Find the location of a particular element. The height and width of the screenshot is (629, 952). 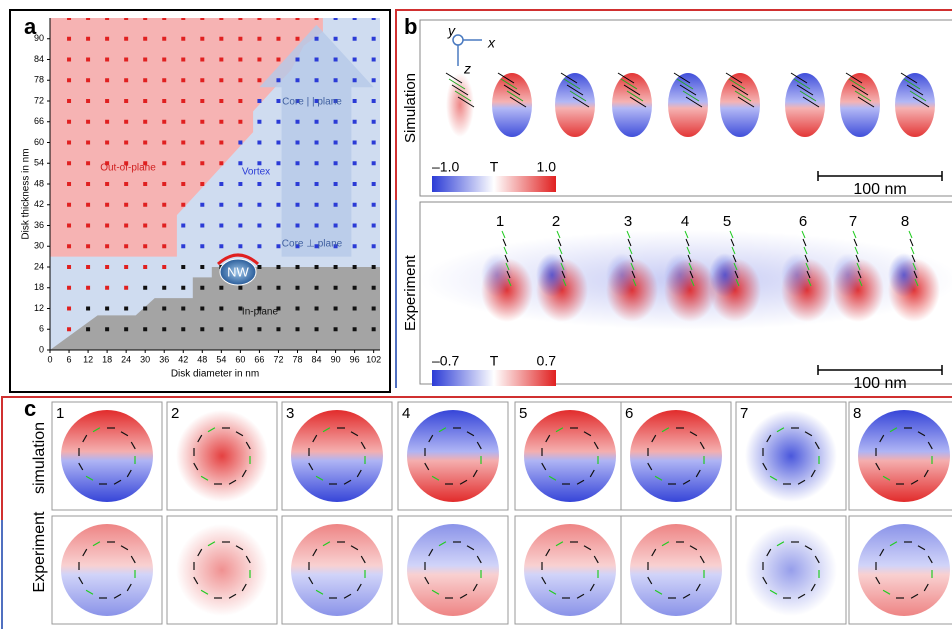

y-tick-label: 0 is located at coordinates (41, 349).